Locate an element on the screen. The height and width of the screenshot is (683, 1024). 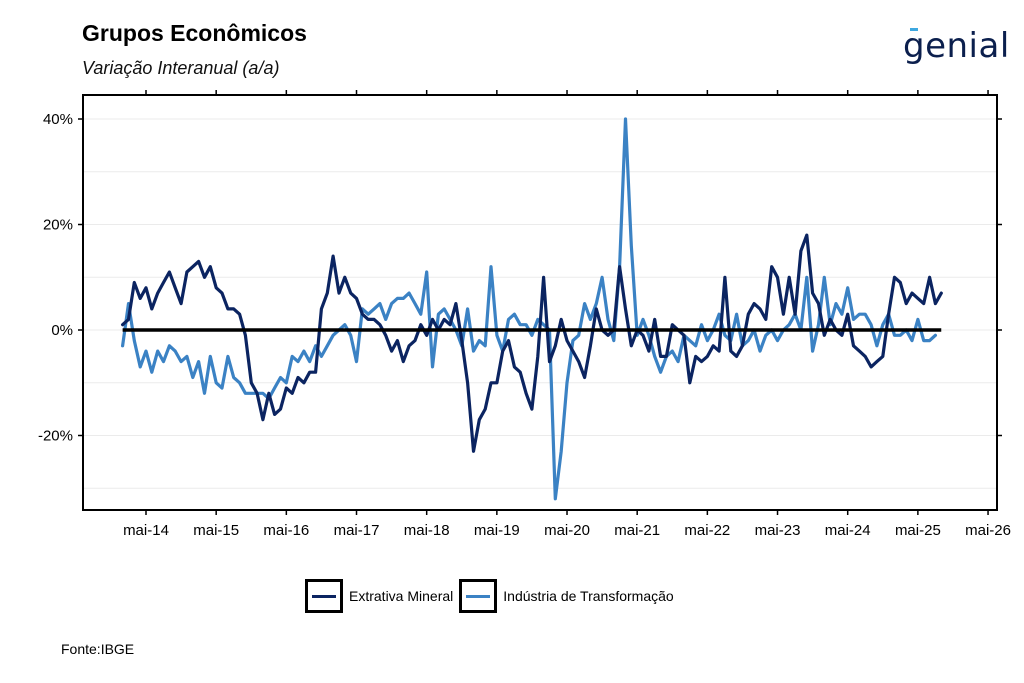
x-tick-label: mai-20 is located at coordinates (567, 530).